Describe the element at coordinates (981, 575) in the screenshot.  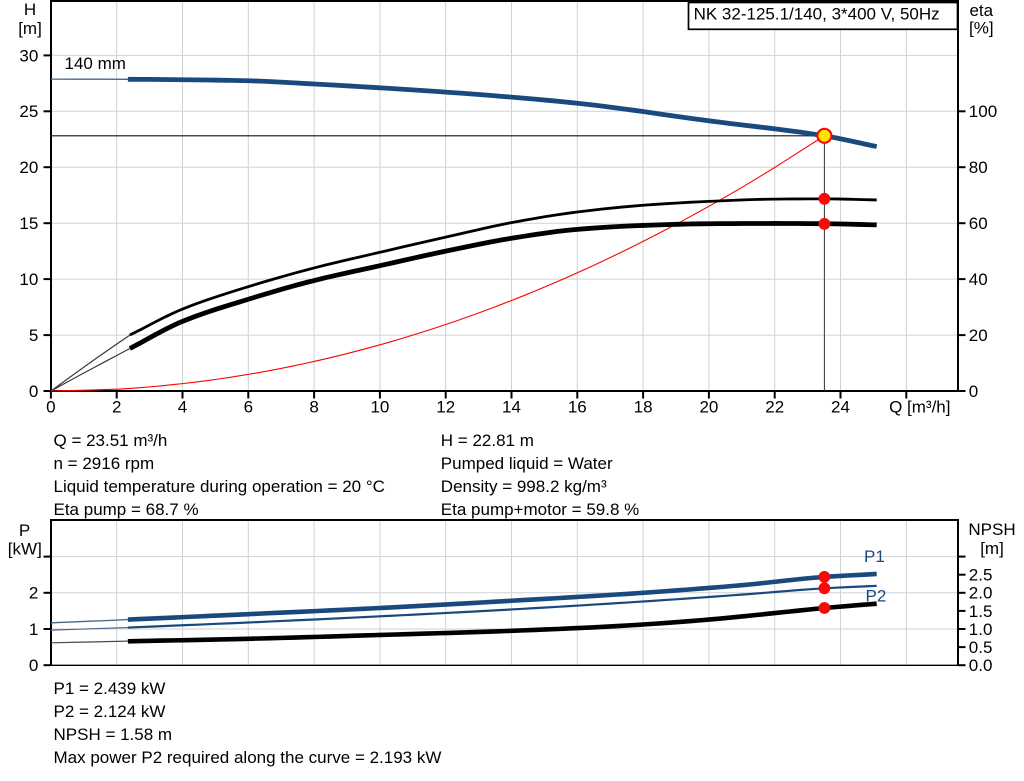
I see `svg-text: 2.5` at that location.